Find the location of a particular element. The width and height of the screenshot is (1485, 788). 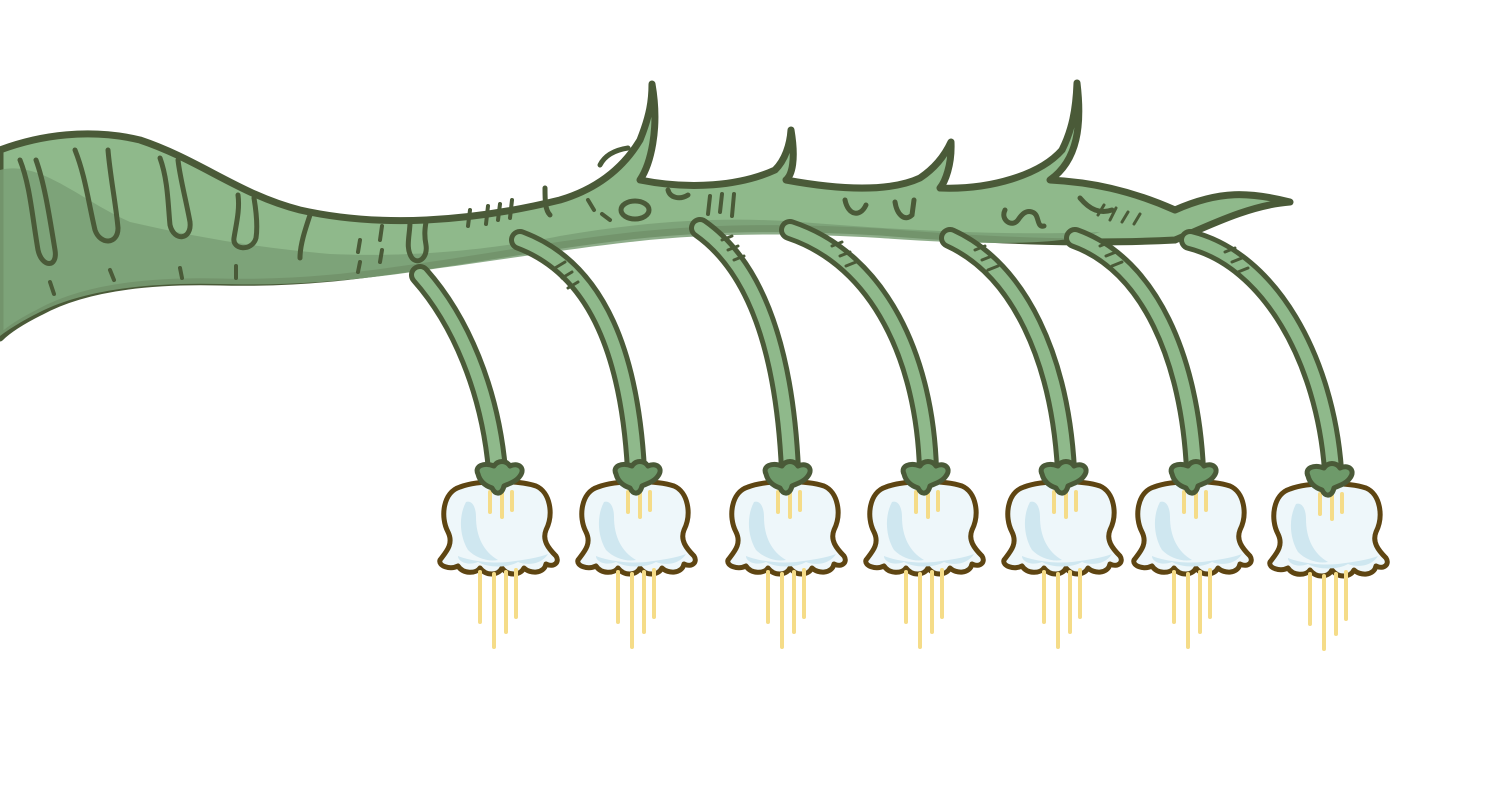

branch-texture is located at coordinates (579, 220).